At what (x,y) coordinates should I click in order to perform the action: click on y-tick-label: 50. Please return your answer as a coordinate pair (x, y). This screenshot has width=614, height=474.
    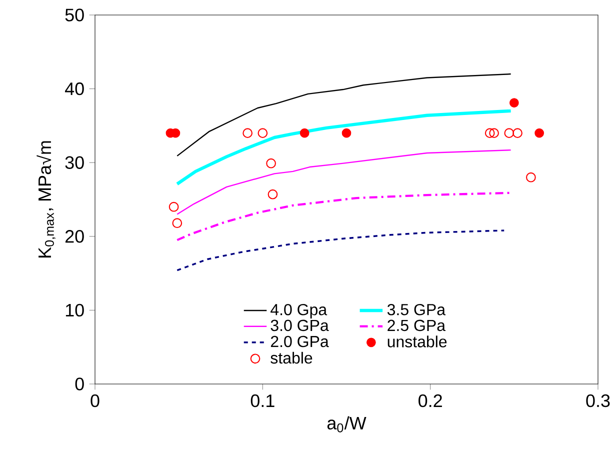
    Looking at the image, I should click on (74, 15).